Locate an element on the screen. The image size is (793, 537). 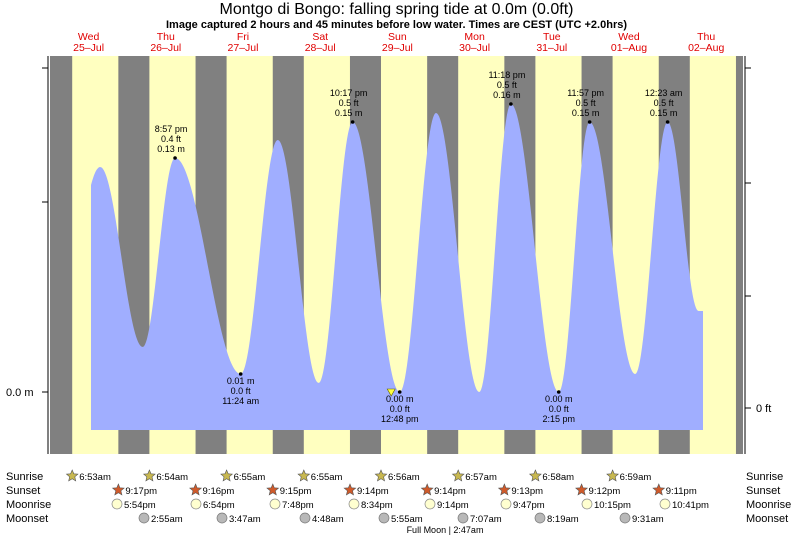
day-label-date: 31–Jul is located at coordinates (551, 48).